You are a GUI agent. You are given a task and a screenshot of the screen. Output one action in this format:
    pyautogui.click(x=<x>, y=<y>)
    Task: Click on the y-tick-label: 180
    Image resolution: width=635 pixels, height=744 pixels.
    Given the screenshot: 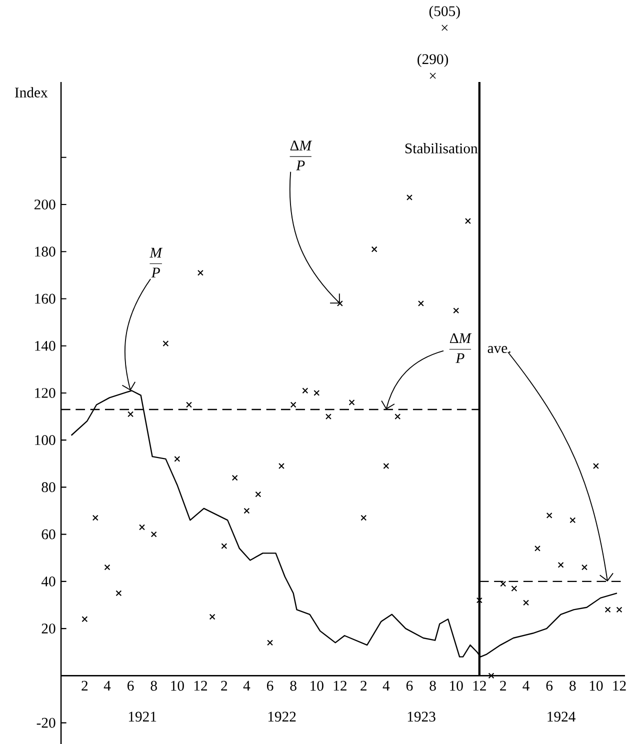 What is the action you would take?
    pyautogui.click(x=45, y=251)
    